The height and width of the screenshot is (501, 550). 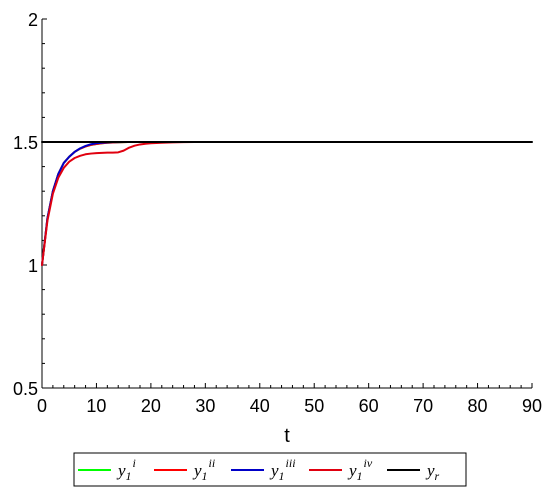 I want to click on y-tick-label: 1.5, so click(x=25, y=143).